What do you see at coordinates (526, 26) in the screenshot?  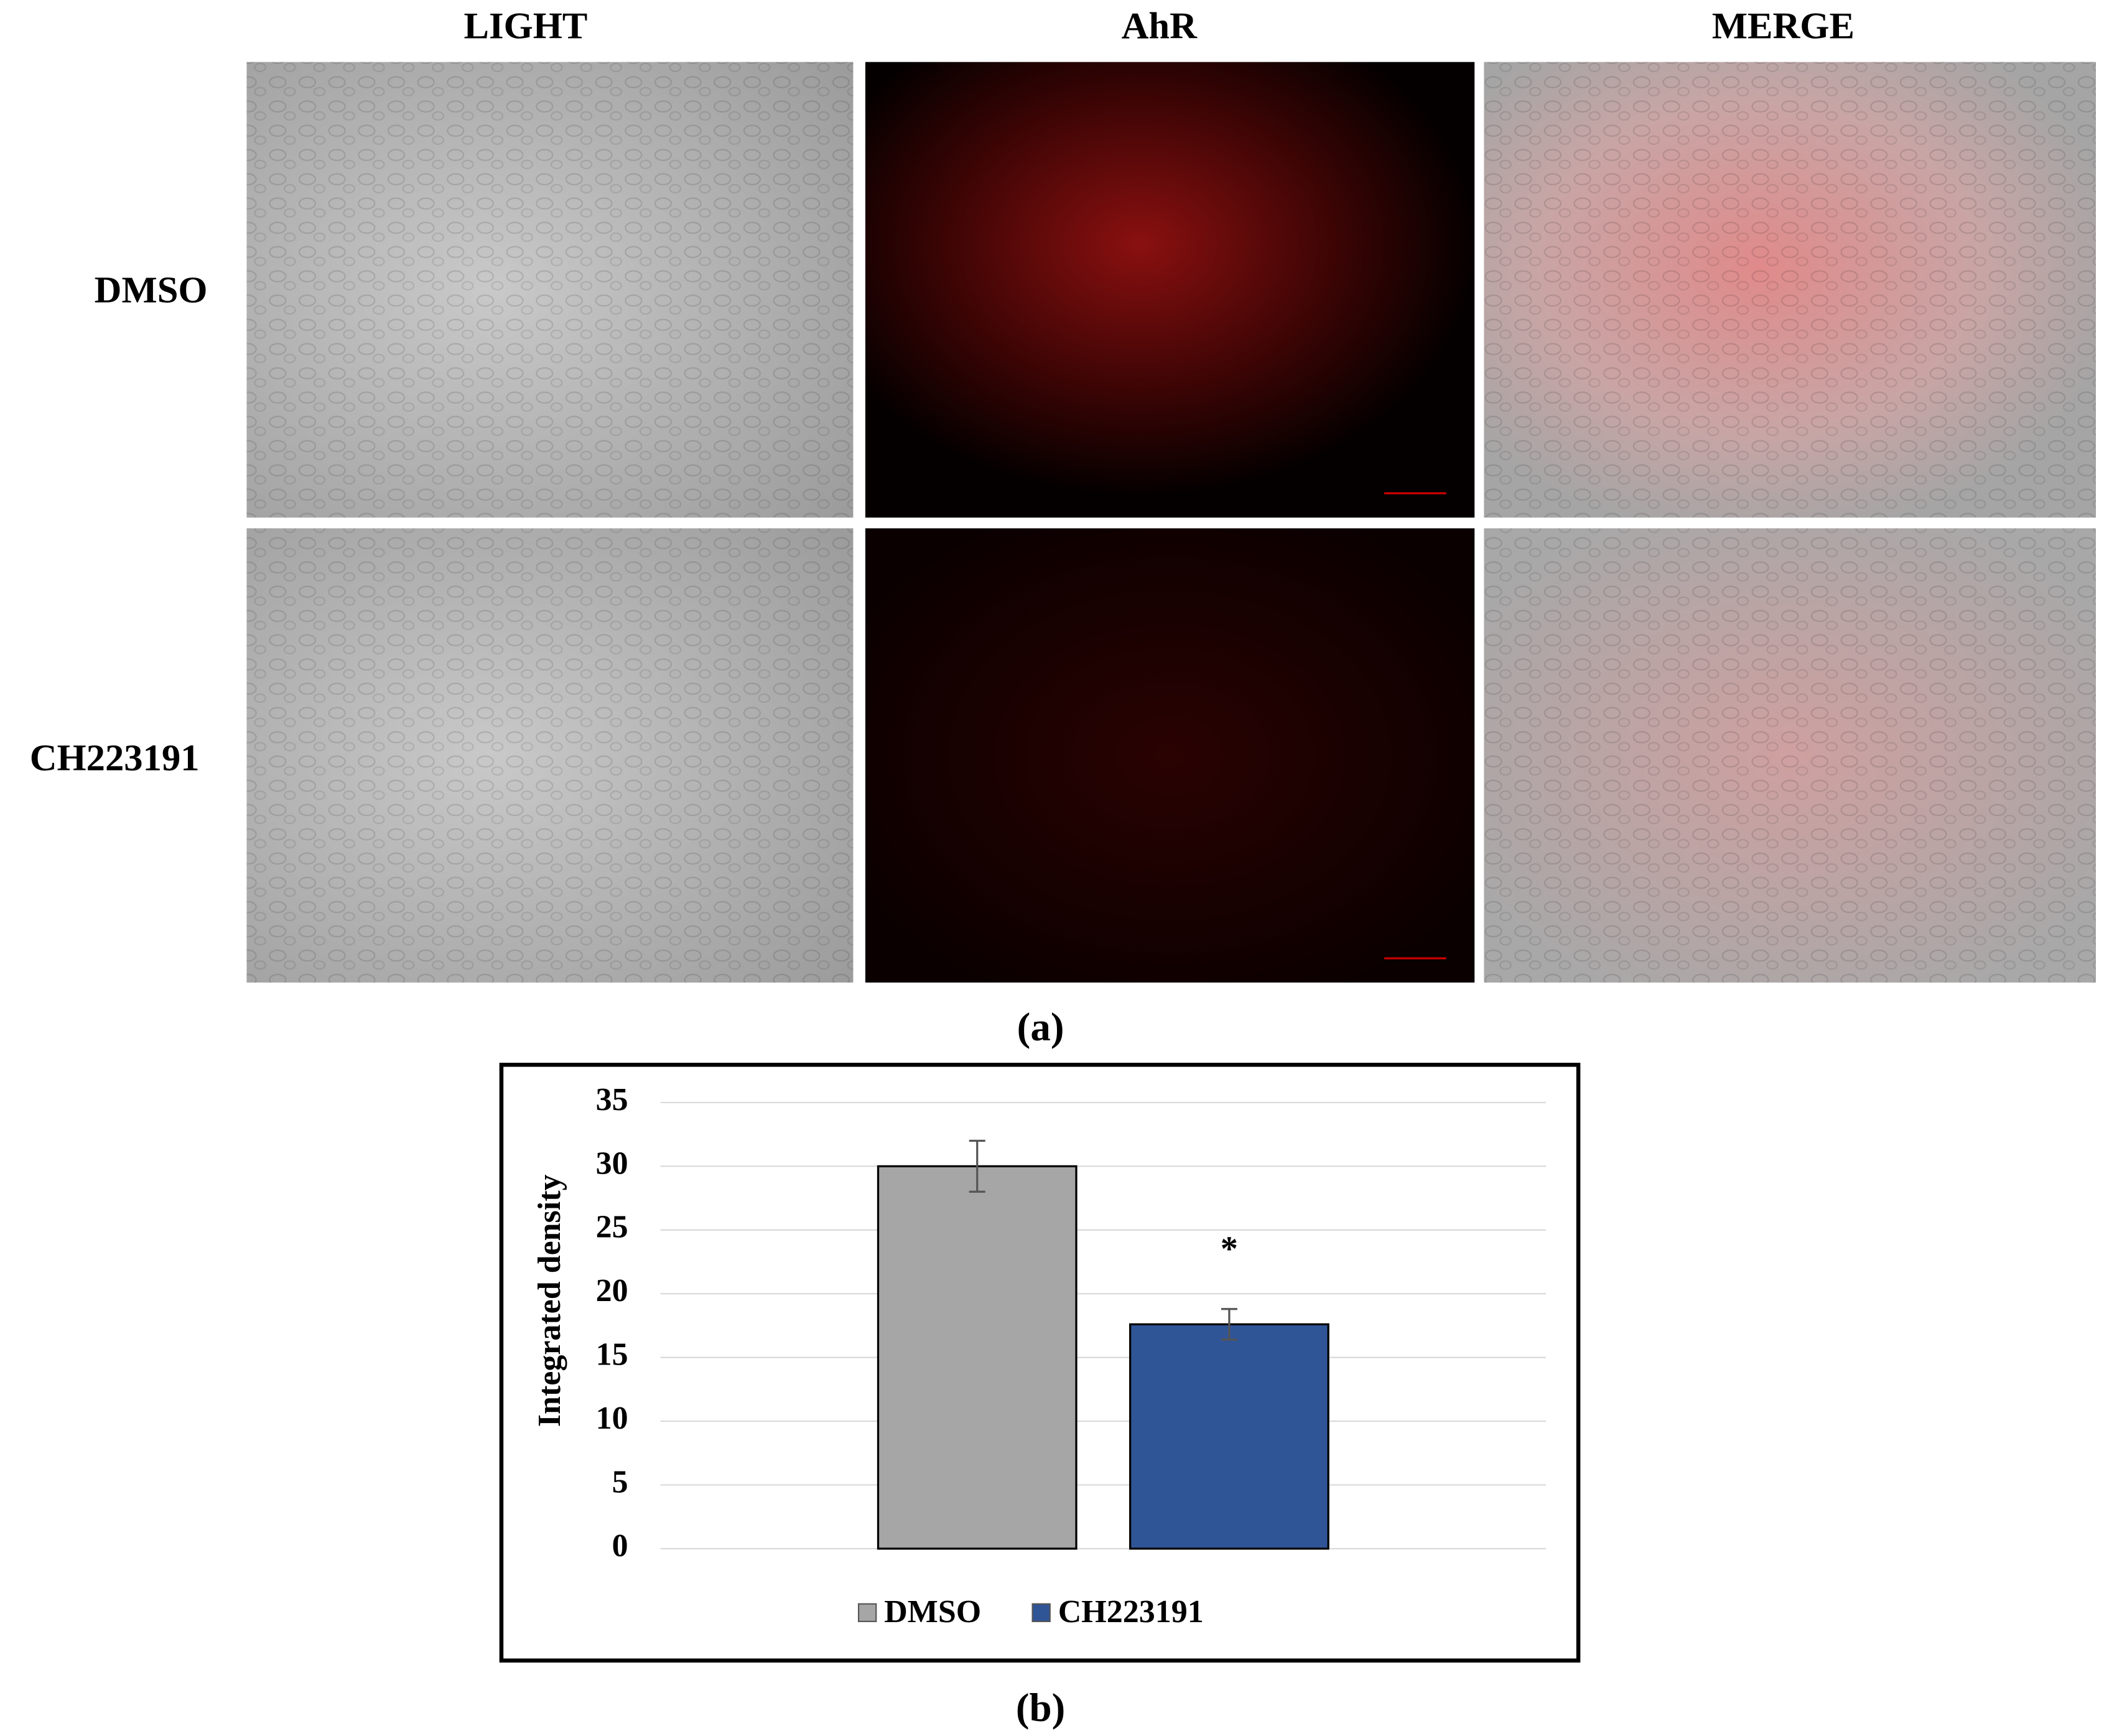 I see `column-header: LIGHT` at bounding box center [526, 26].